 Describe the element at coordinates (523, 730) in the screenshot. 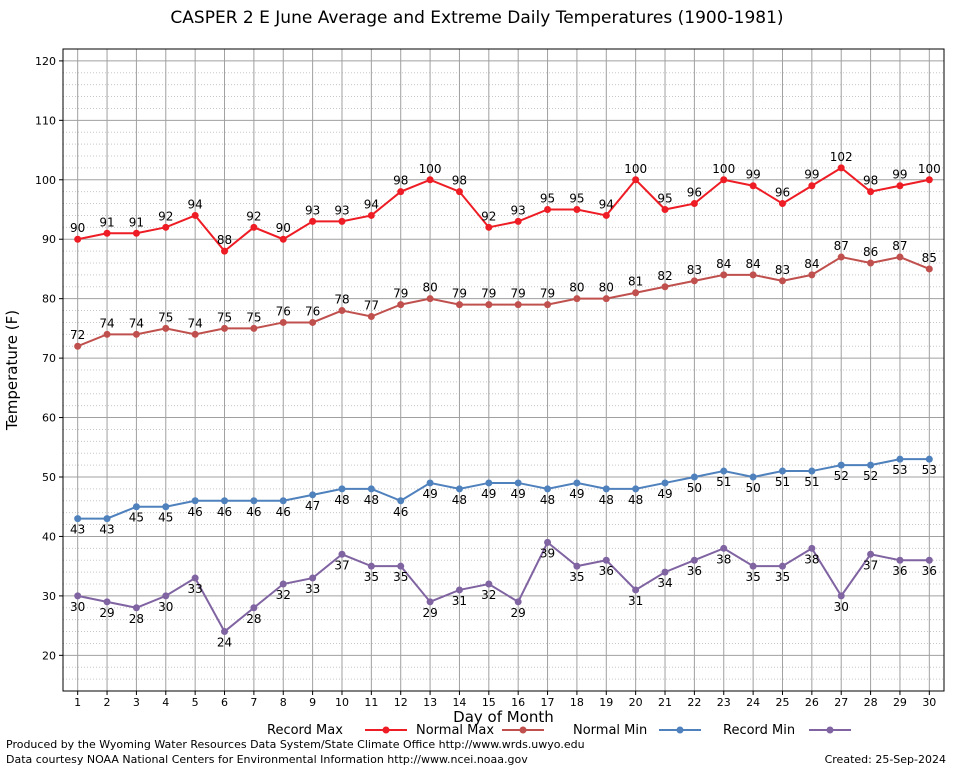

I see `legend-marker` at that location.